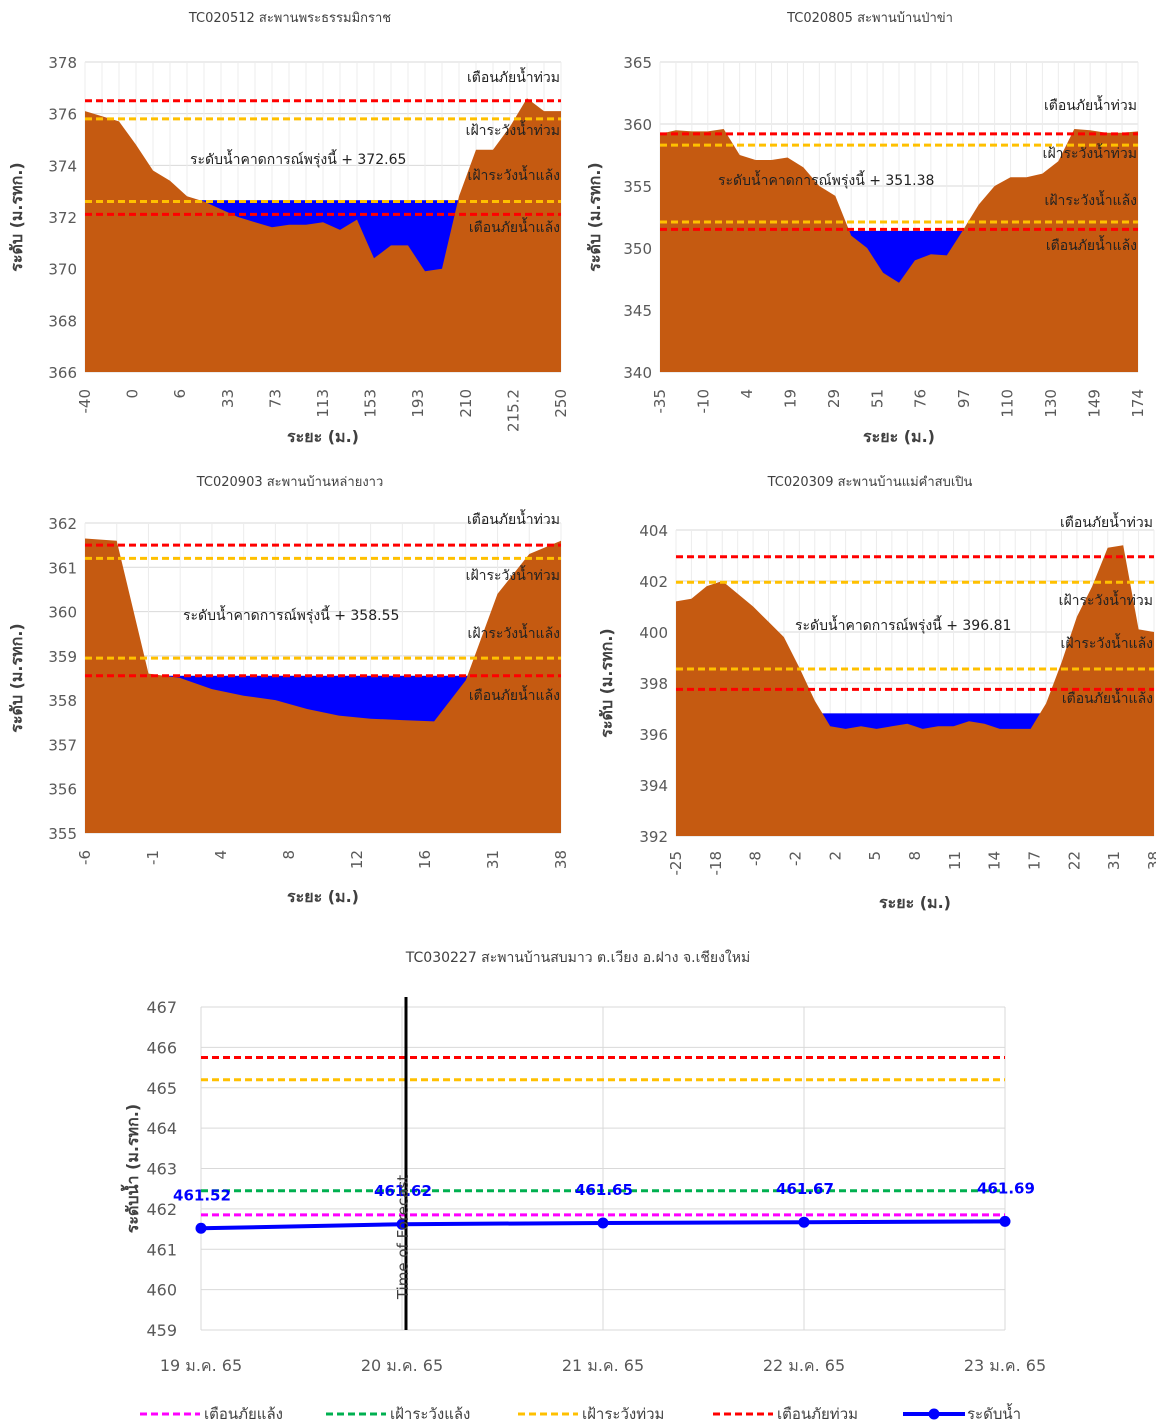  Describe the element at coordinates (290, 482) in the screenshot. I see `chart-title: TC020903 สะพานบ้านหล่ายงาว` at that location.